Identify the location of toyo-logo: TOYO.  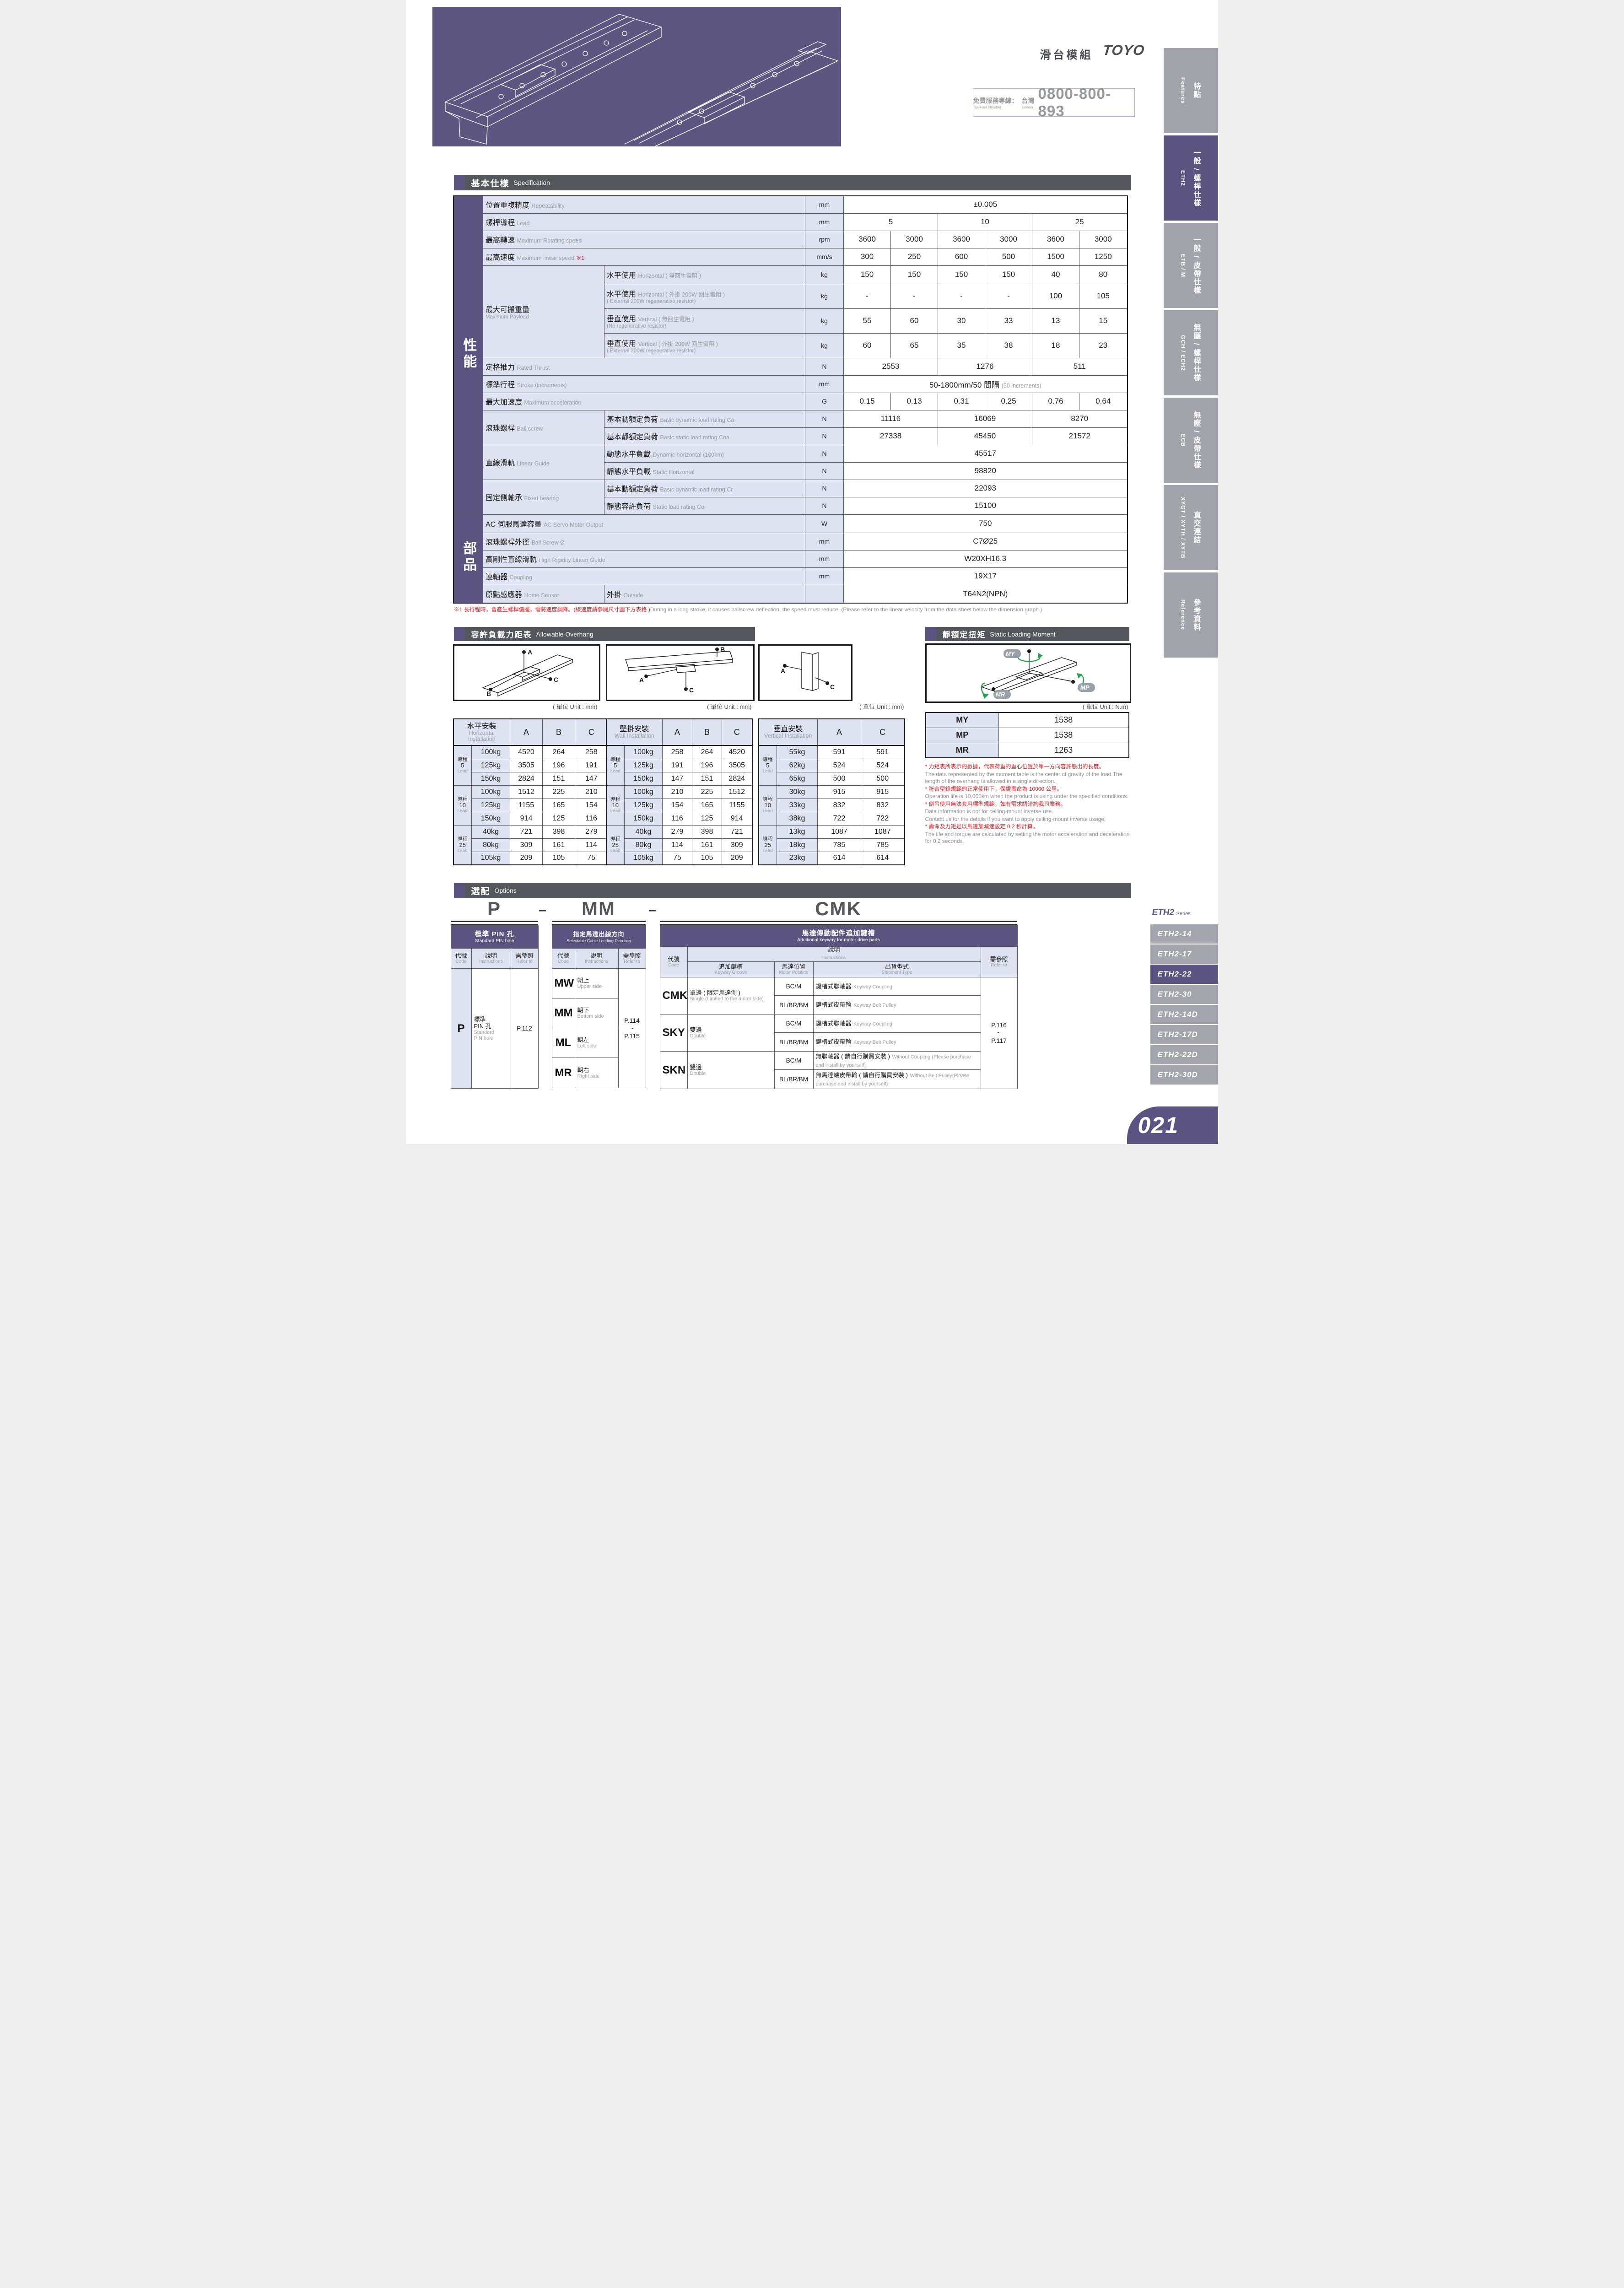
(1123, 50).